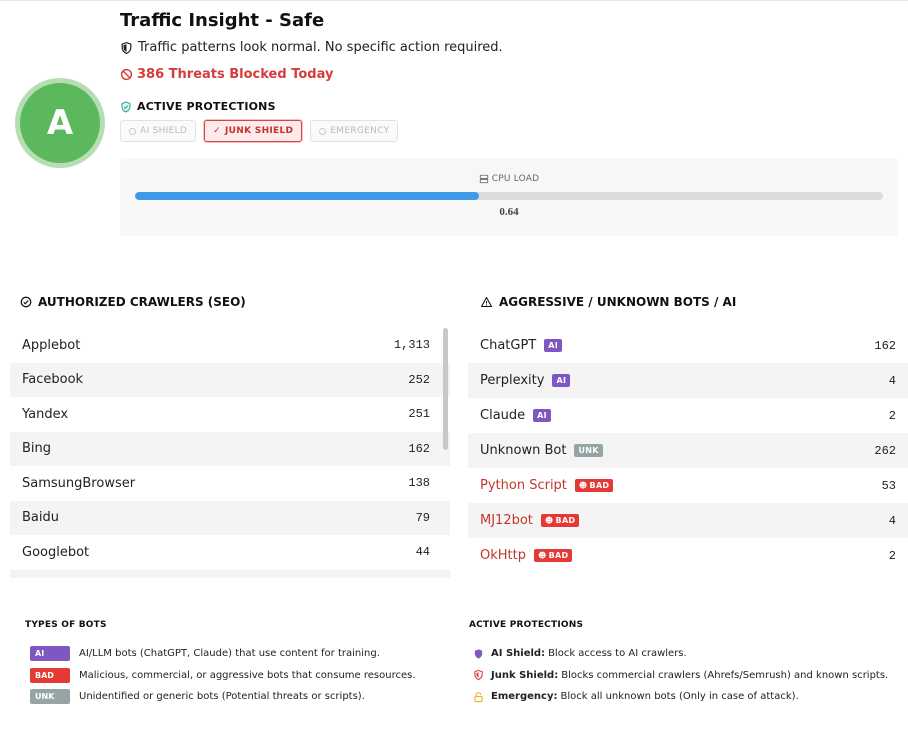  I want to click on list-item: Googlebot 44, so click(230, 552).